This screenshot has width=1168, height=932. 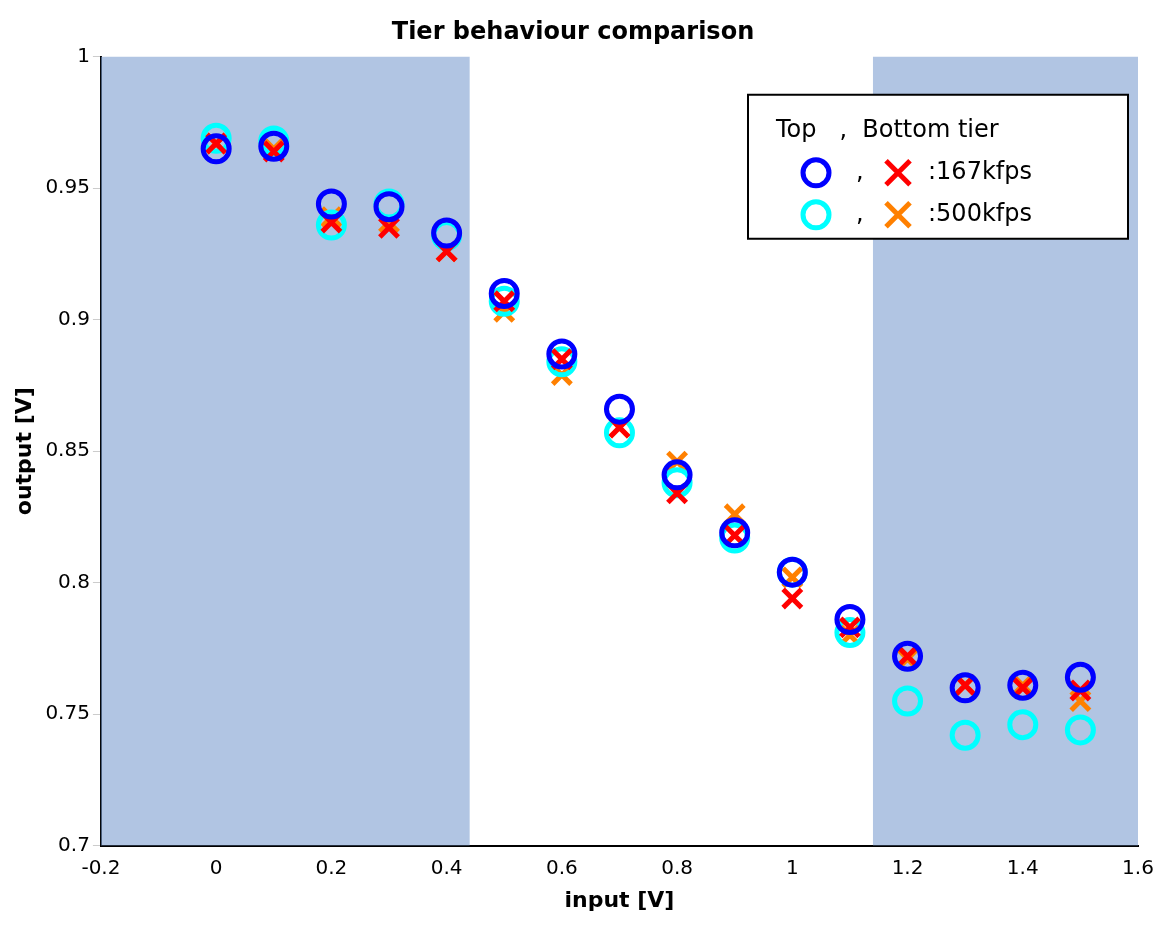 What do you see at coordinates (216, 866) in the screenshot?
I see `x-tick-label: 0` at bounding box center [216, 866].